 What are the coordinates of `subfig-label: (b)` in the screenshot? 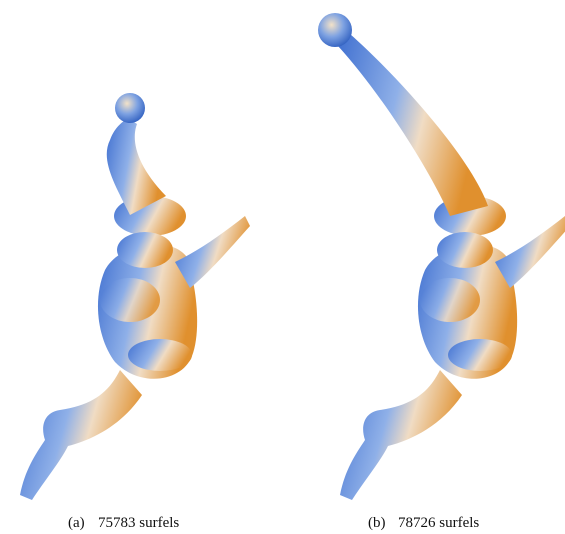 It's located at (377, 523).